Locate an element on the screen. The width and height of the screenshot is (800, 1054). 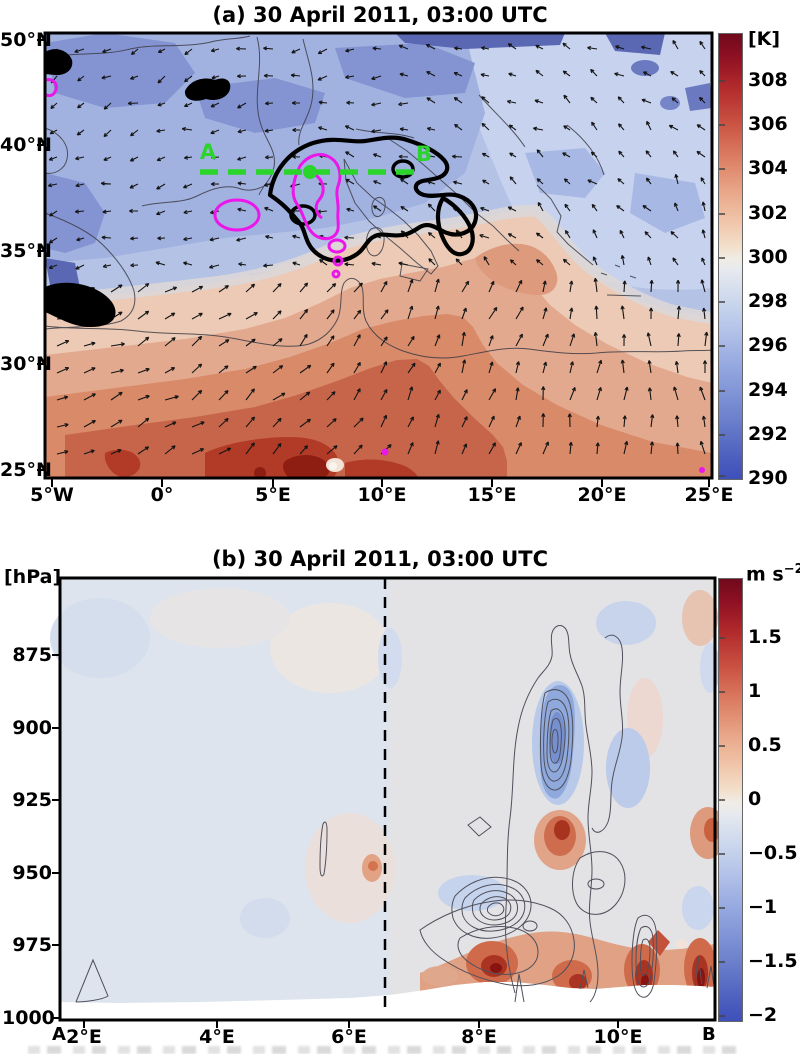
a-xtick-25e: 25°E is located at coordinates (709, 495).